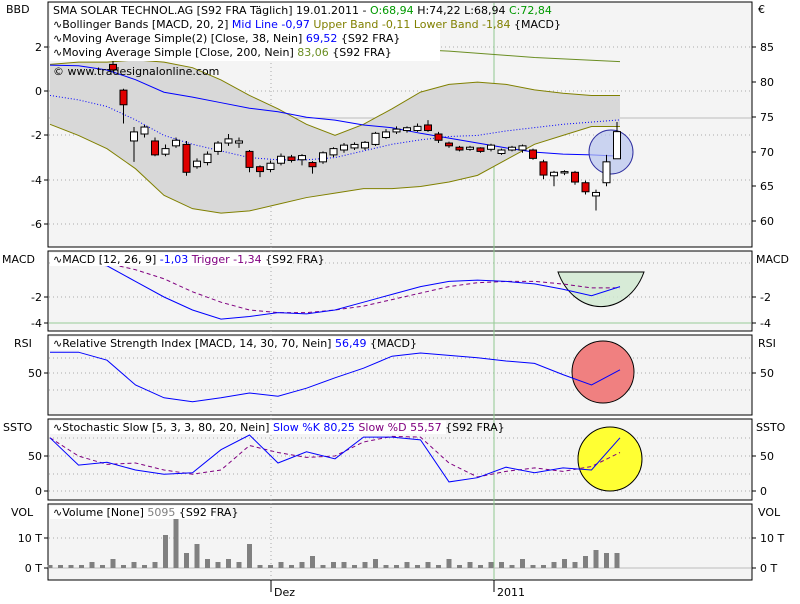  What do you see at coordinates (210, 343) in the screenshot?
I see `legend-bg` at bounding box center [210, 343].